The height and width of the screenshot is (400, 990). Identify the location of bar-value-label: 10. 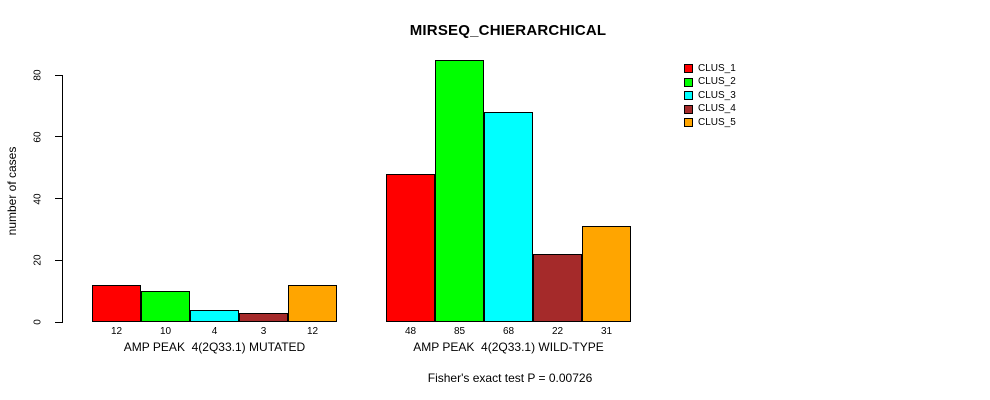
(165, 331).